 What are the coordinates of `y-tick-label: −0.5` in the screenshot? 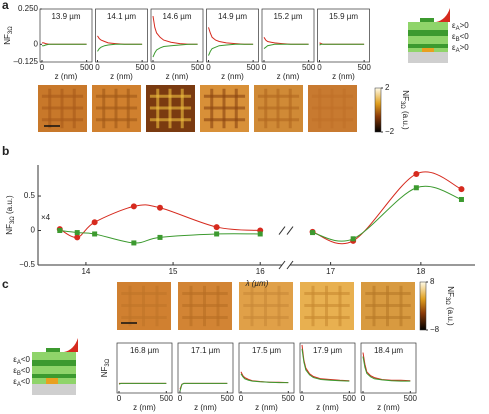 It's located at (27, 264).